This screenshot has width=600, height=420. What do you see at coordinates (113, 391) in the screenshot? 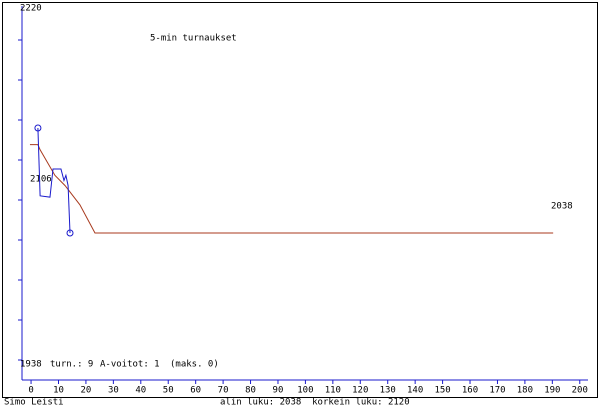
I see `x-tick-label: 30` at bounding box center [113, 391].